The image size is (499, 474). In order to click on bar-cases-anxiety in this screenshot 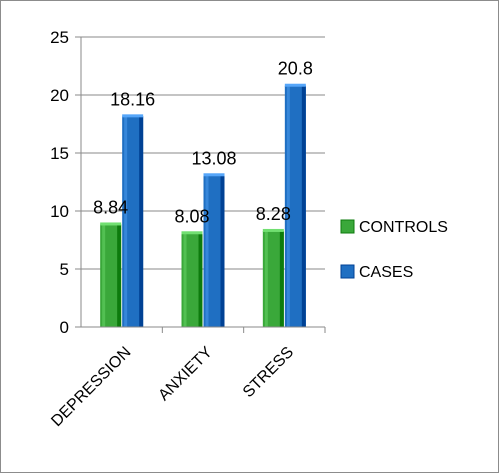, I will do `click(214, 251)`.